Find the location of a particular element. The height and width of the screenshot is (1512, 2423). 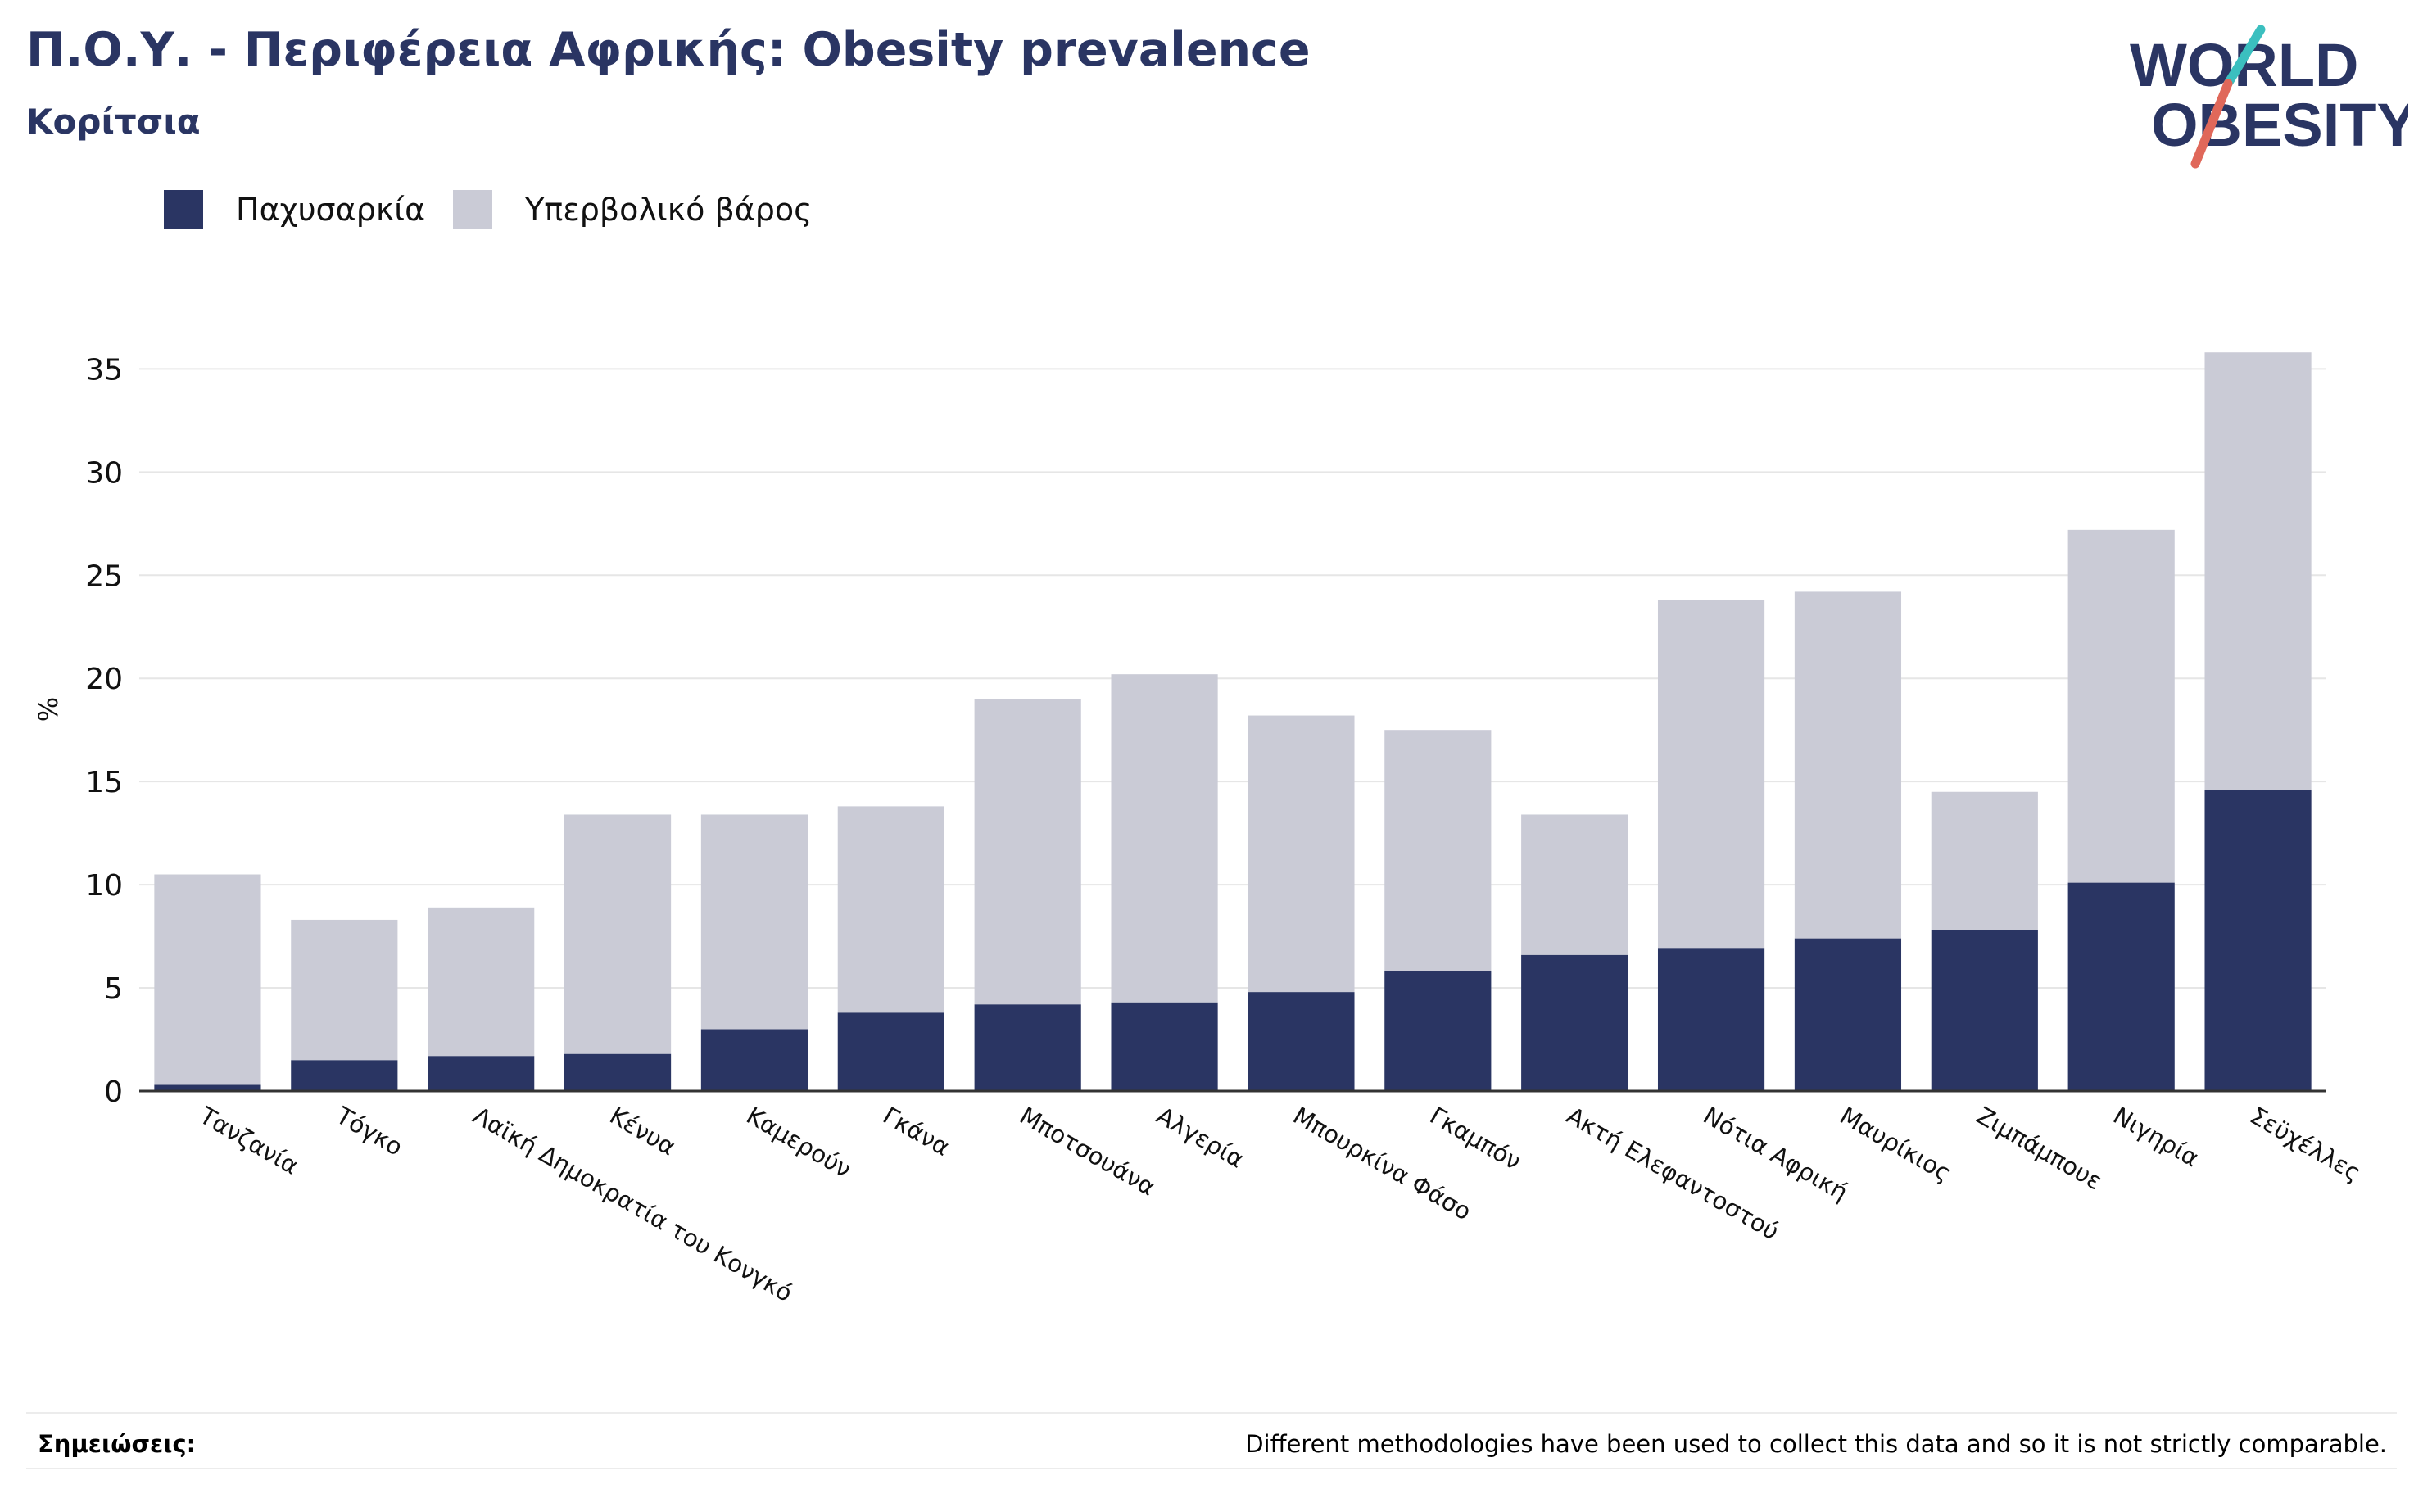

legend-label-overweight: Υπερβολικό βάρος is located at coordinates (669, 210).